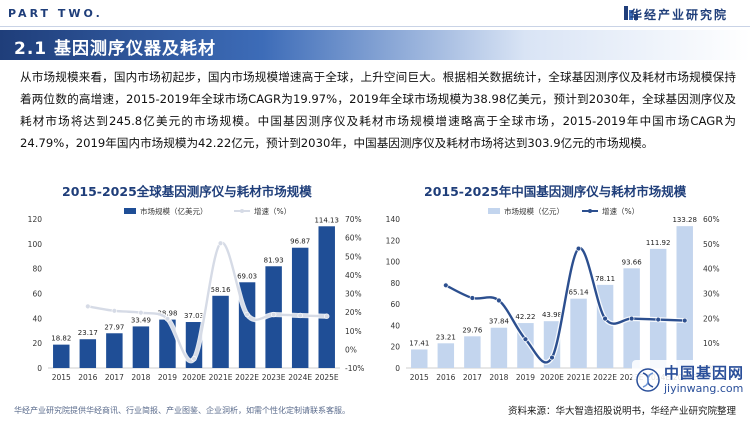 The width and height of the screenshot is (750, 422). I want to click on watermark: 中国基因网 jiyinwang.com, so click(688, 381).